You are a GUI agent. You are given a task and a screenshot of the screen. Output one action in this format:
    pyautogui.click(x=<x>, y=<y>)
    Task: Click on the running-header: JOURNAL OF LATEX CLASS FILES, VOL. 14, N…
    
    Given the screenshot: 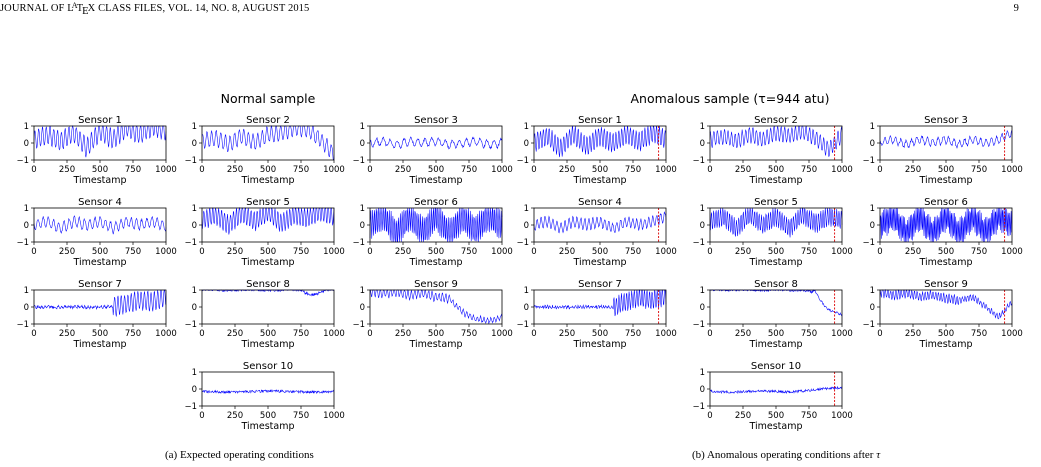 What is the action you would take?
    pyautogui.click(x=520, y=10)
    